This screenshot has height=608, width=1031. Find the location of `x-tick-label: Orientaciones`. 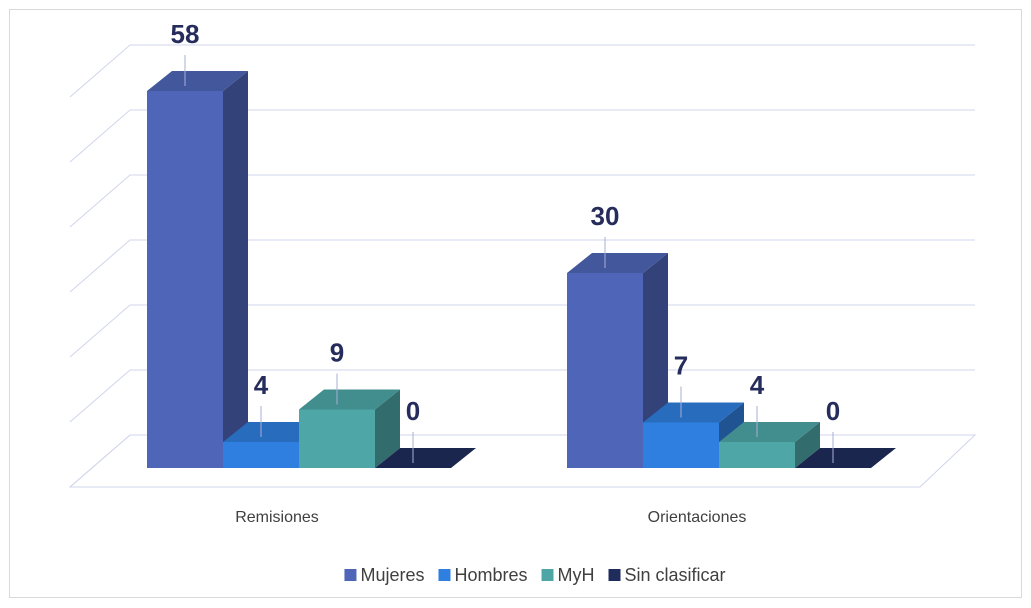

x-tick-label: Orientaciones is located at coordinates (697, 517).